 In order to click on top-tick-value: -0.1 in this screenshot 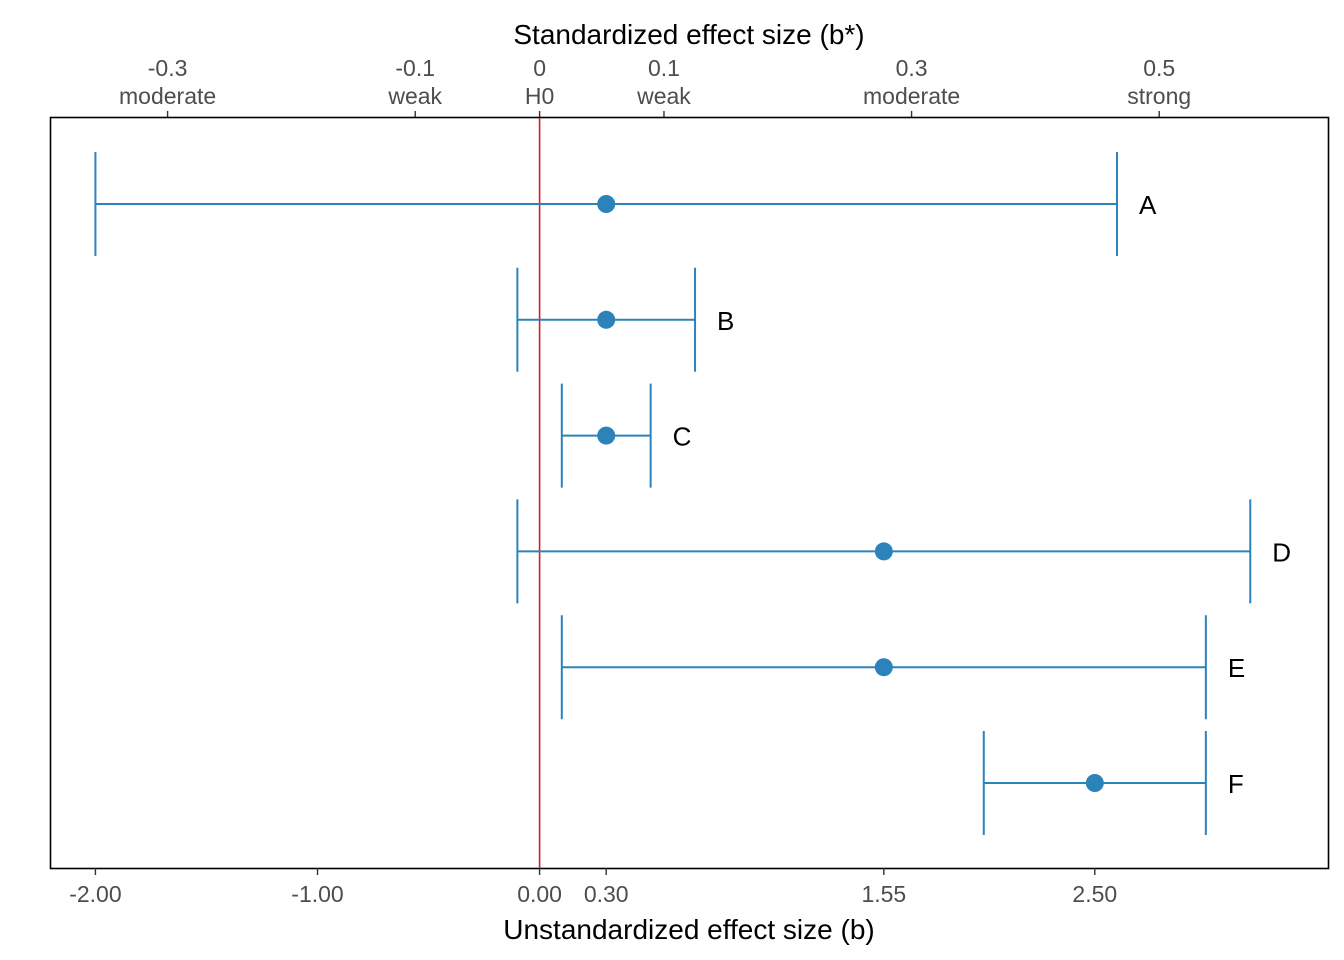, I will do `click(415, 68)`.